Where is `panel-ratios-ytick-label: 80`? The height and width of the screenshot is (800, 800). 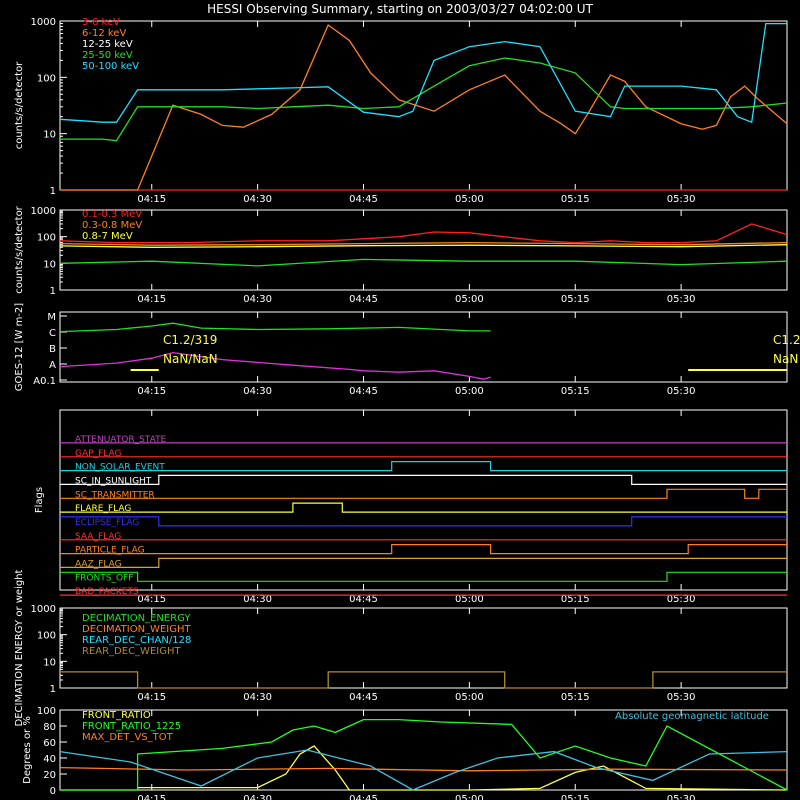
panel-ratios-ytick-label: 80 is located at coordinates (49, 727).